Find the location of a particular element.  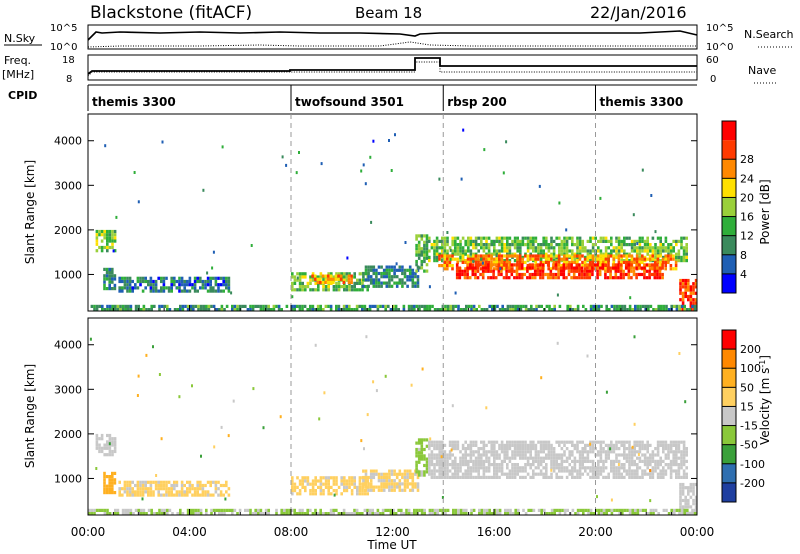

velocity-colorbar-tick-label: -200 is located at coordinates (752, 483).